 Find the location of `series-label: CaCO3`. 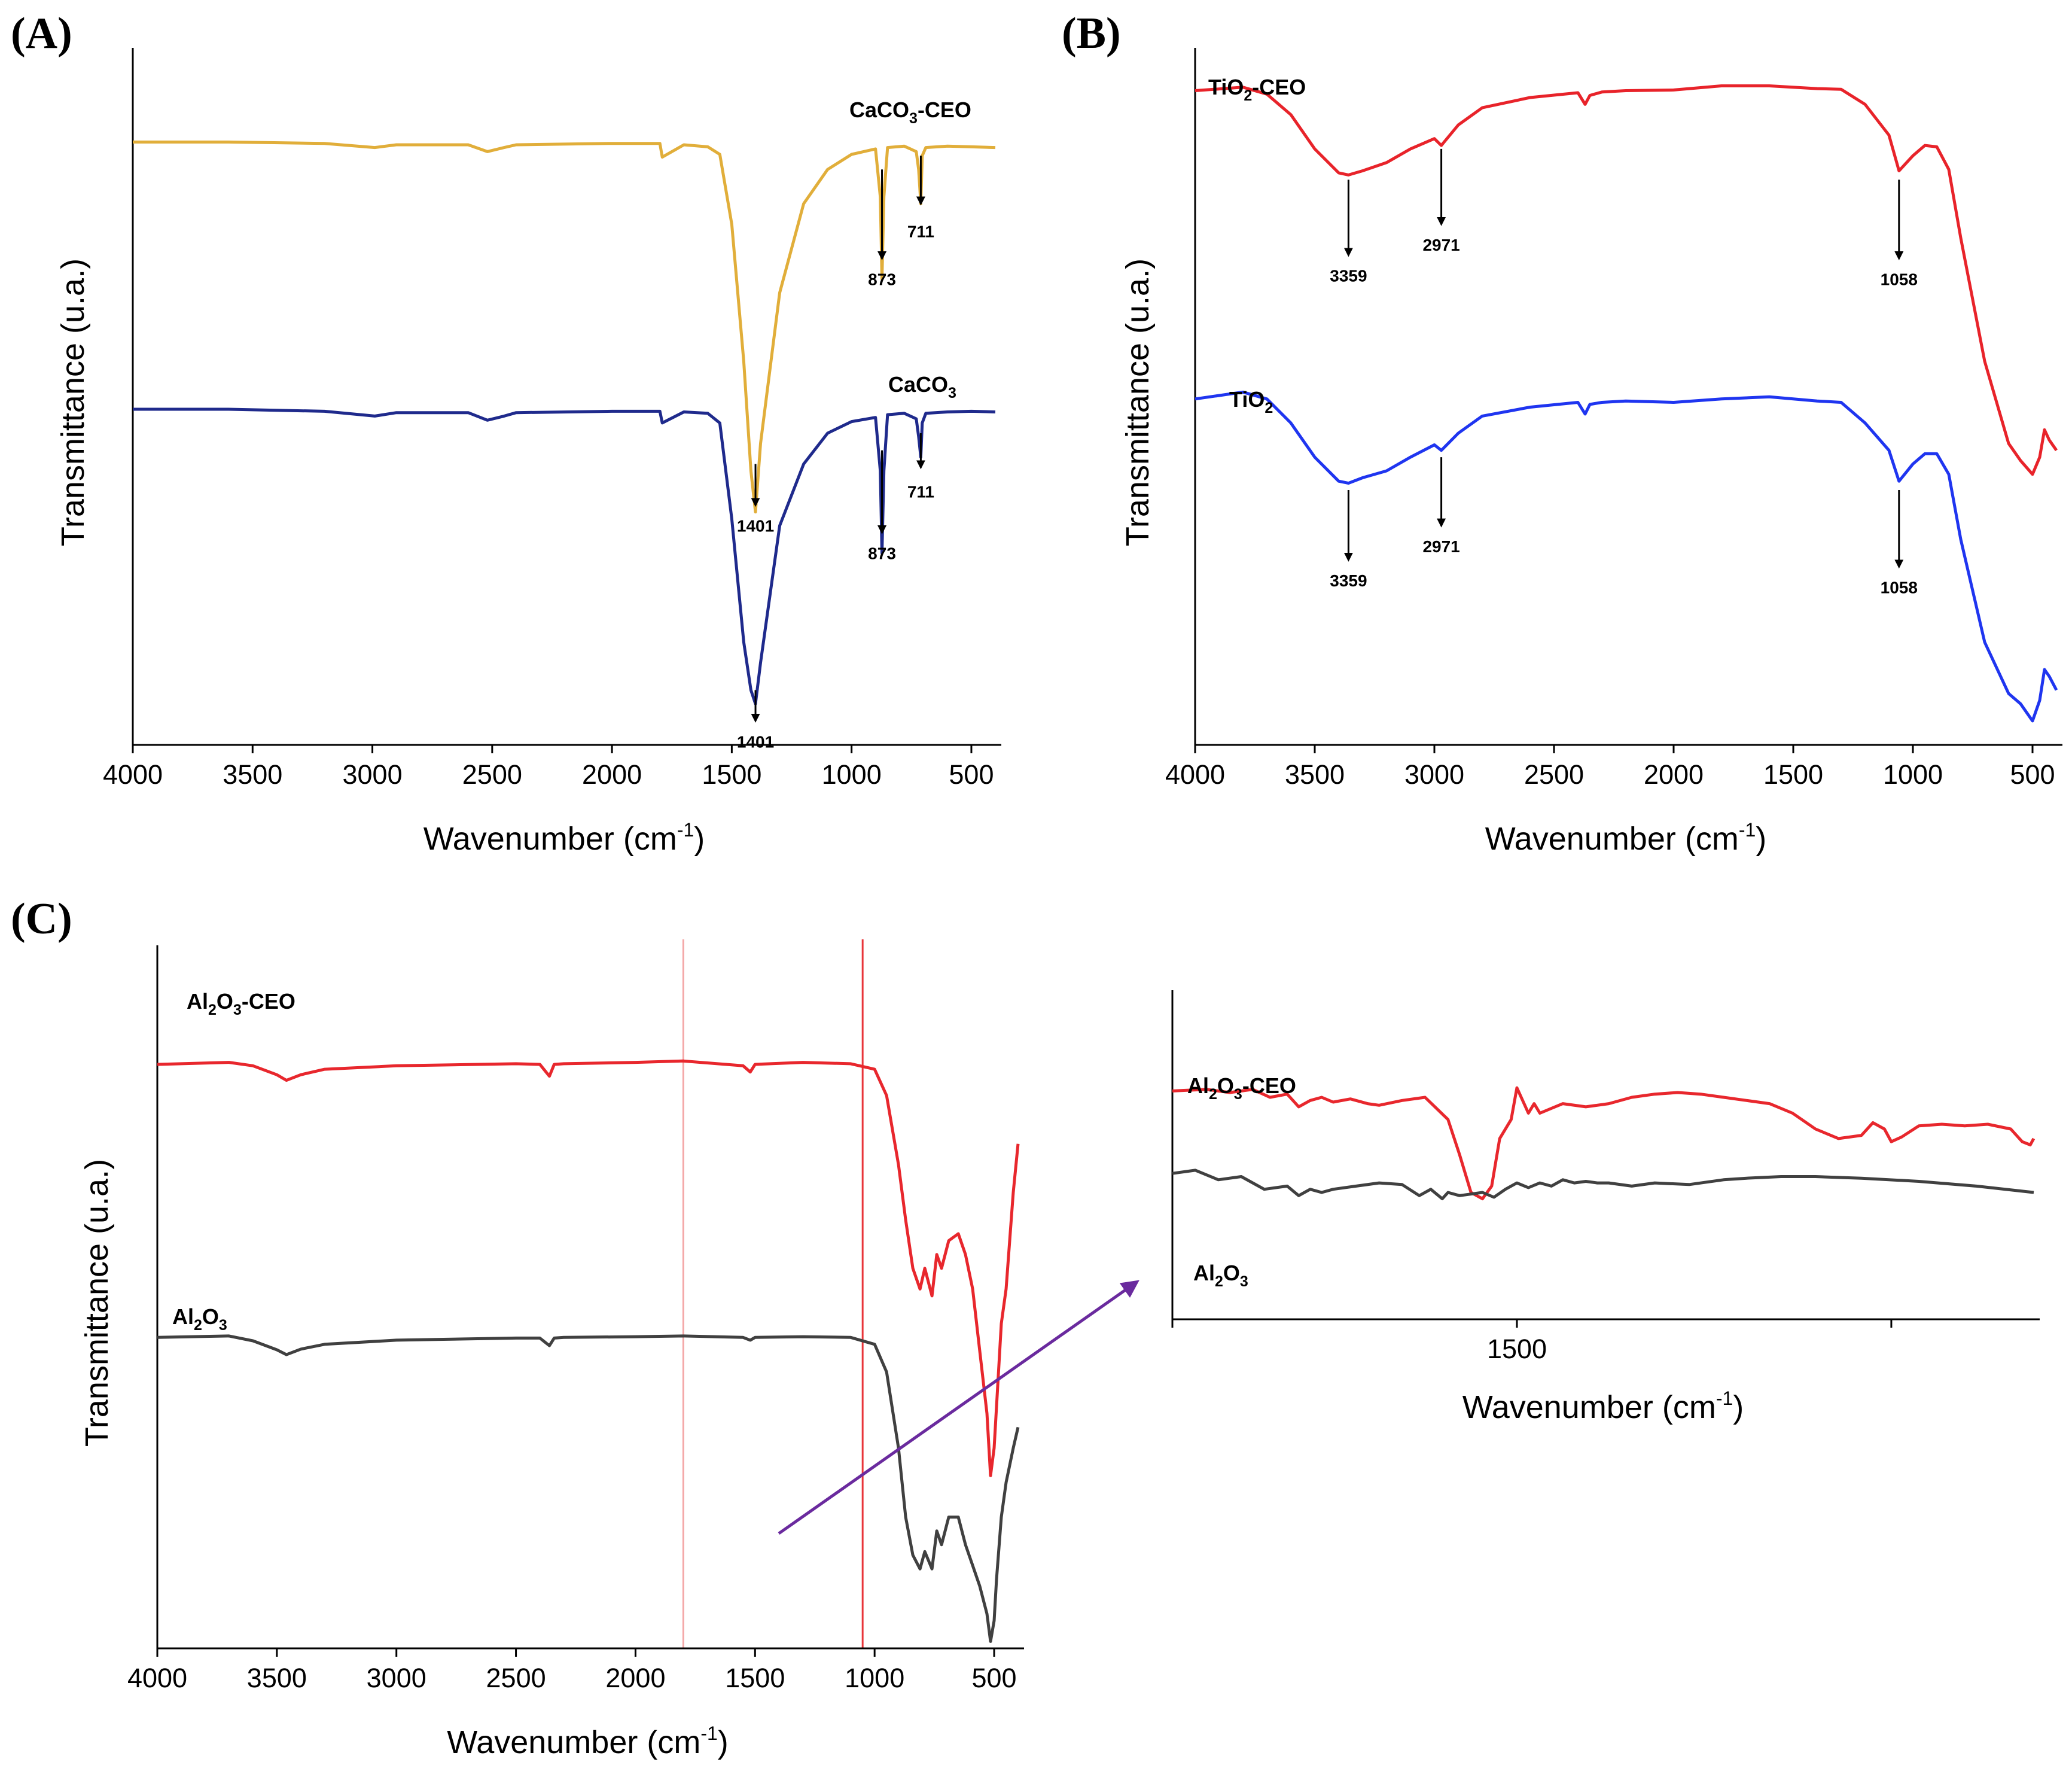

series-label: CaCO3 is located at coordinates (922, 386).